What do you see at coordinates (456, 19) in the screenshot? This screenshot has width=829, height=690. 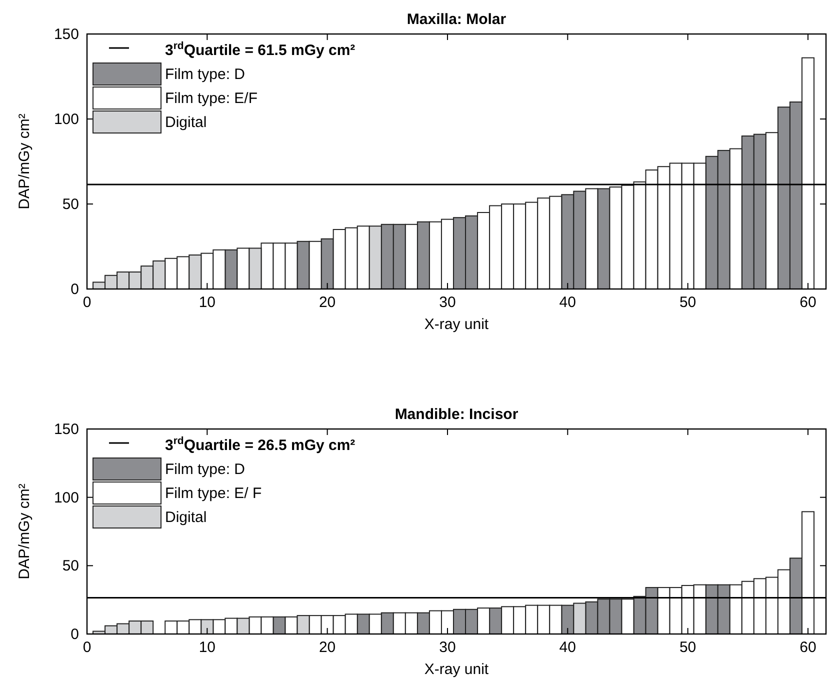 I see `chart-title: Maxilla: Molar` at bounding box center [456, 19].